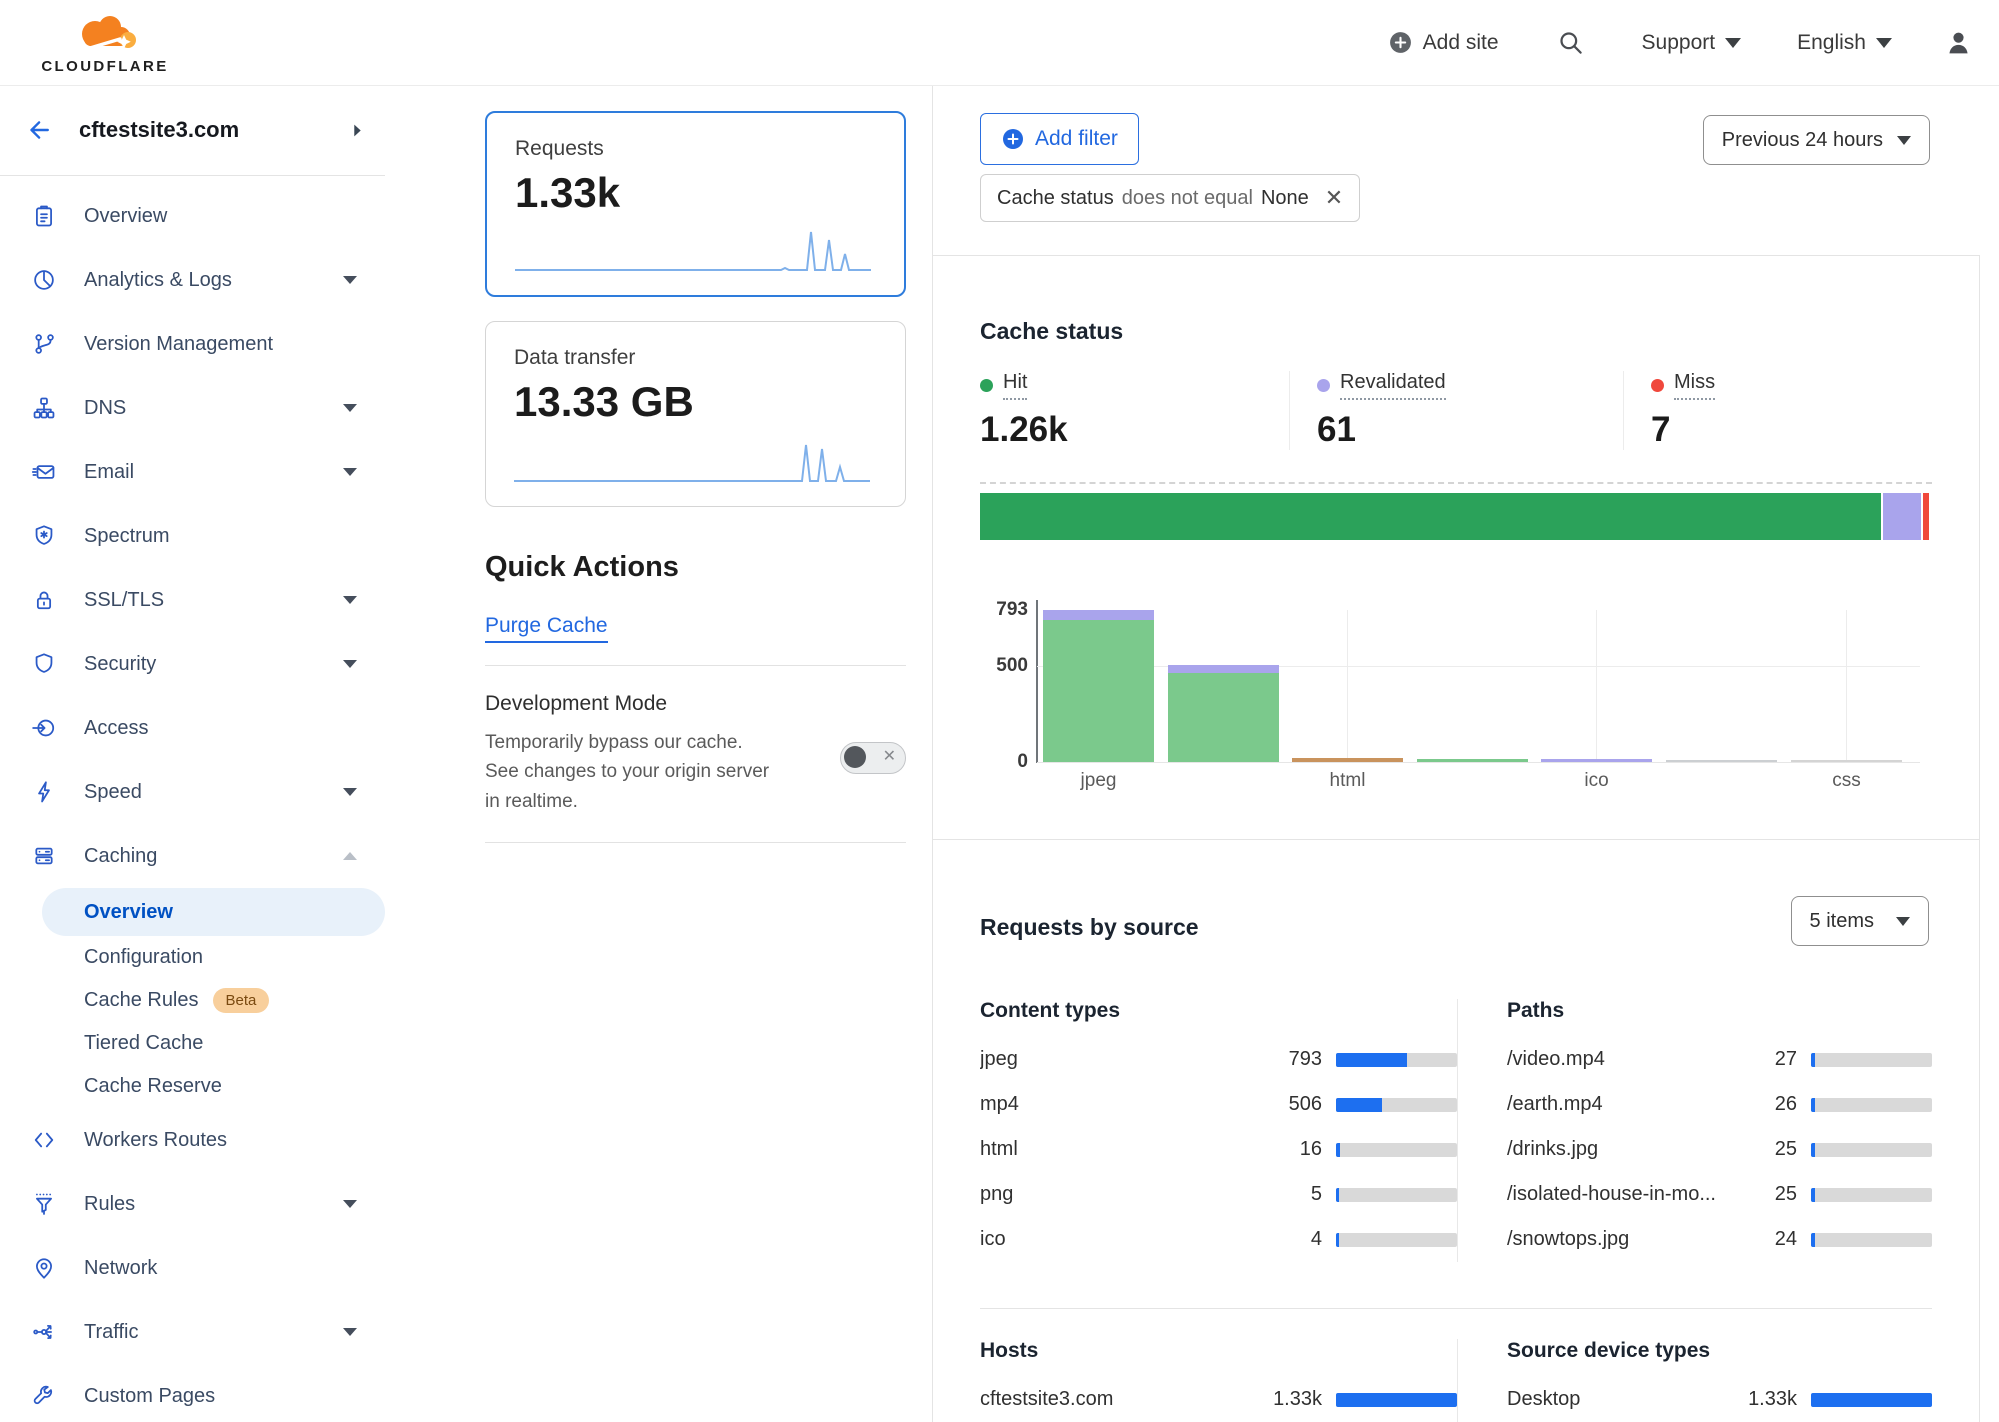  I want to click on sidebar-subitem-configuration: Configuration, so click(192, 957).